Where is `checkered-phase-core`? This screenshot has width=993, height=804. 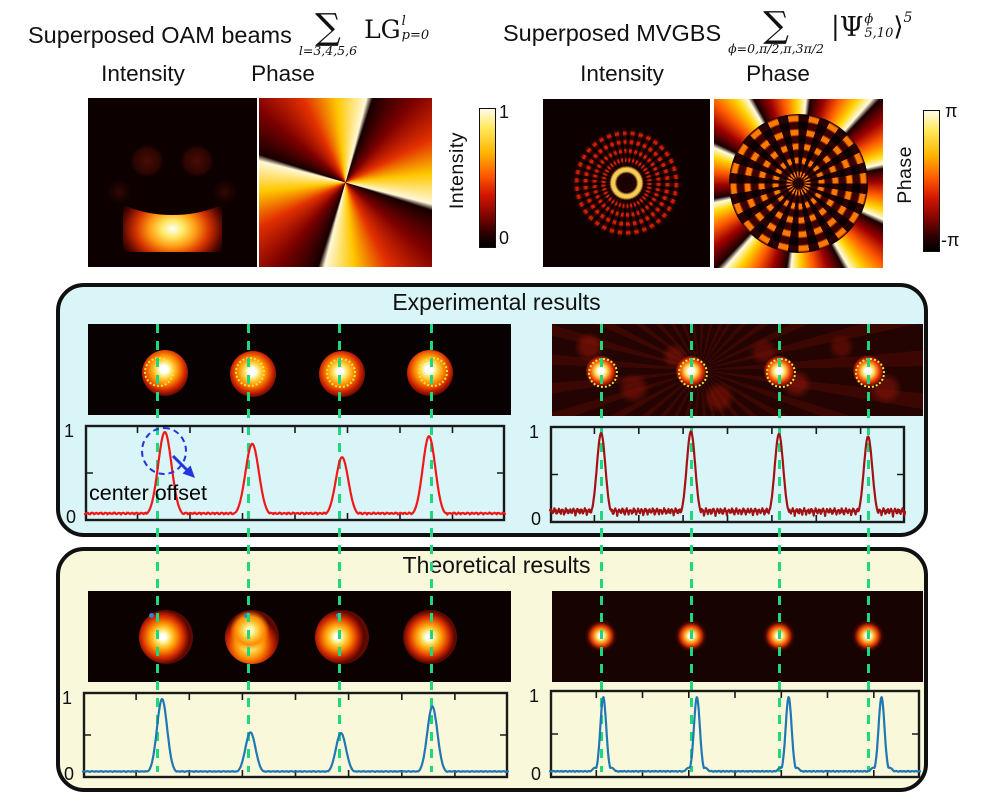 checkered-phase-core is located at coordinates (798, 183).